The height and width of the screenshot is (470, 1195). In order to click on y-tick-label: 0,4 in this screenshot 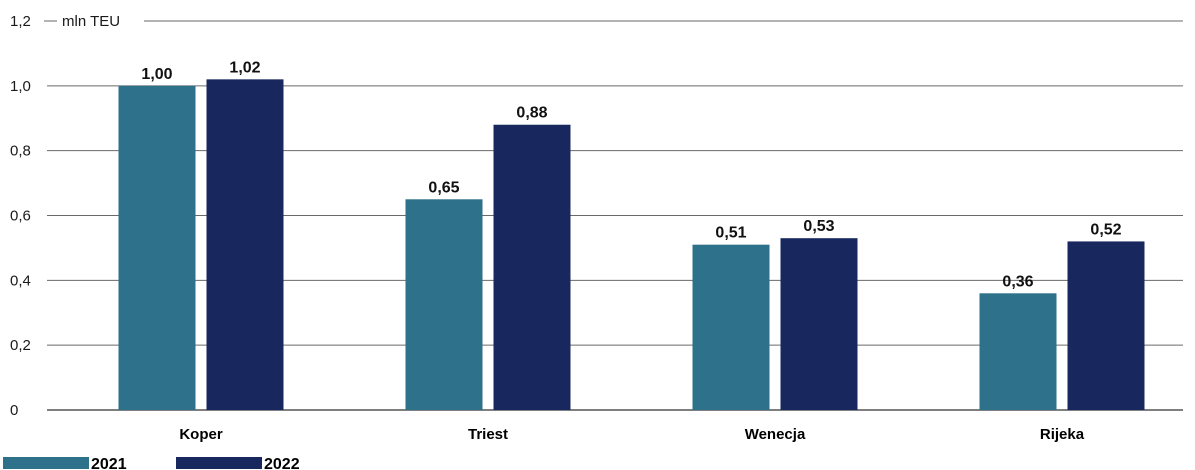, I will do `click(20, 280)`.